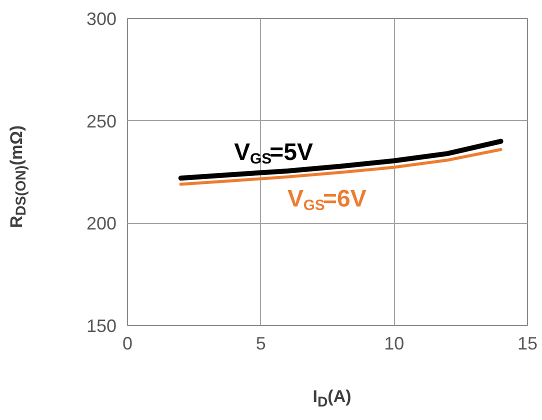  Describe the element at coordinates (101, 121) in the screenshot. I see `y-tick-label: 250` at that location.